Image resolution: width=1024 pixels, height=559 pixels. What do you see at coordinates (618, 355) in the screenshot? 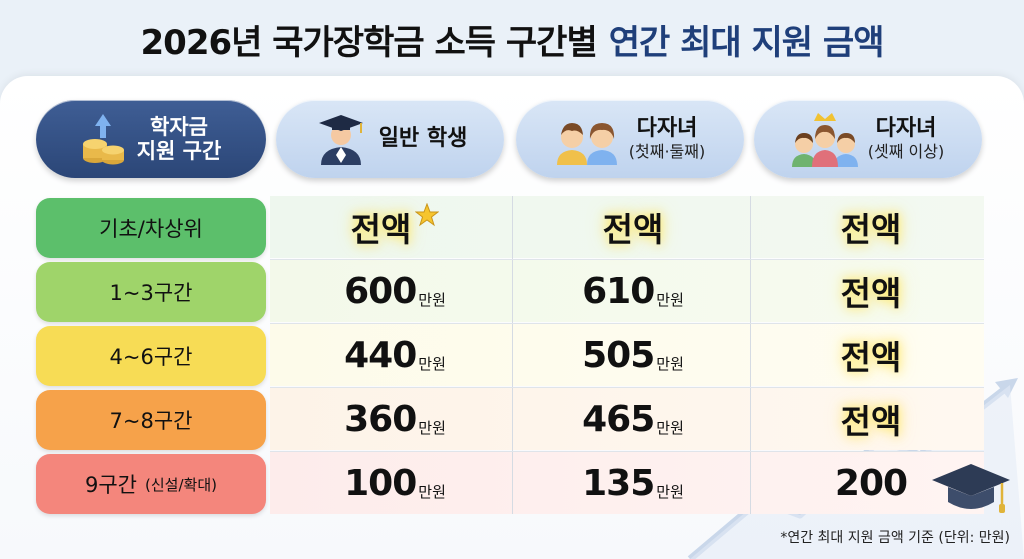
I see `amount: 505` at bounding box center [618, 355].